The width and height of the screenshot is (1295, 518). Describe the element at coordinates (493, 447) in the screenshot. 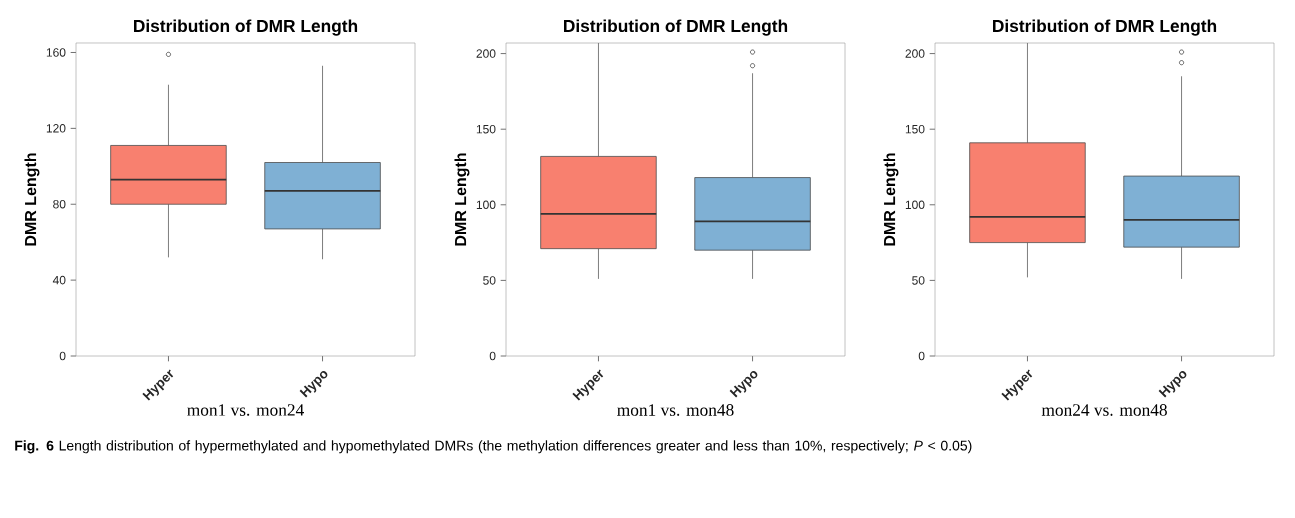

I see `text: Fig. 6 Length distribution of hypermethylated and hypomethylated DMRs (the methylation differences greater and less than 10%, respectively; P < 0.05)` at that location.